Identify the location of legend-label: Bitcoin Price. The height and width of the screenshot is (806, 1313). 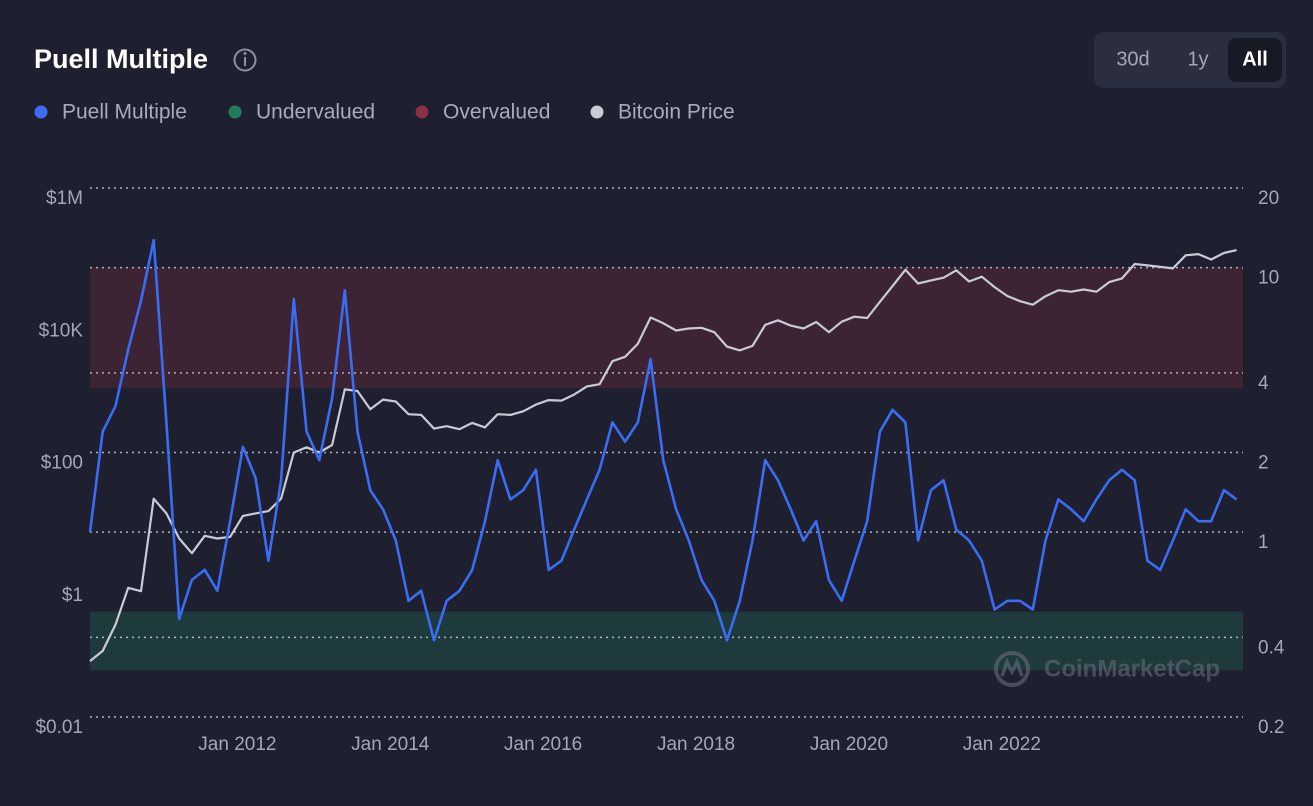
(676, 112).